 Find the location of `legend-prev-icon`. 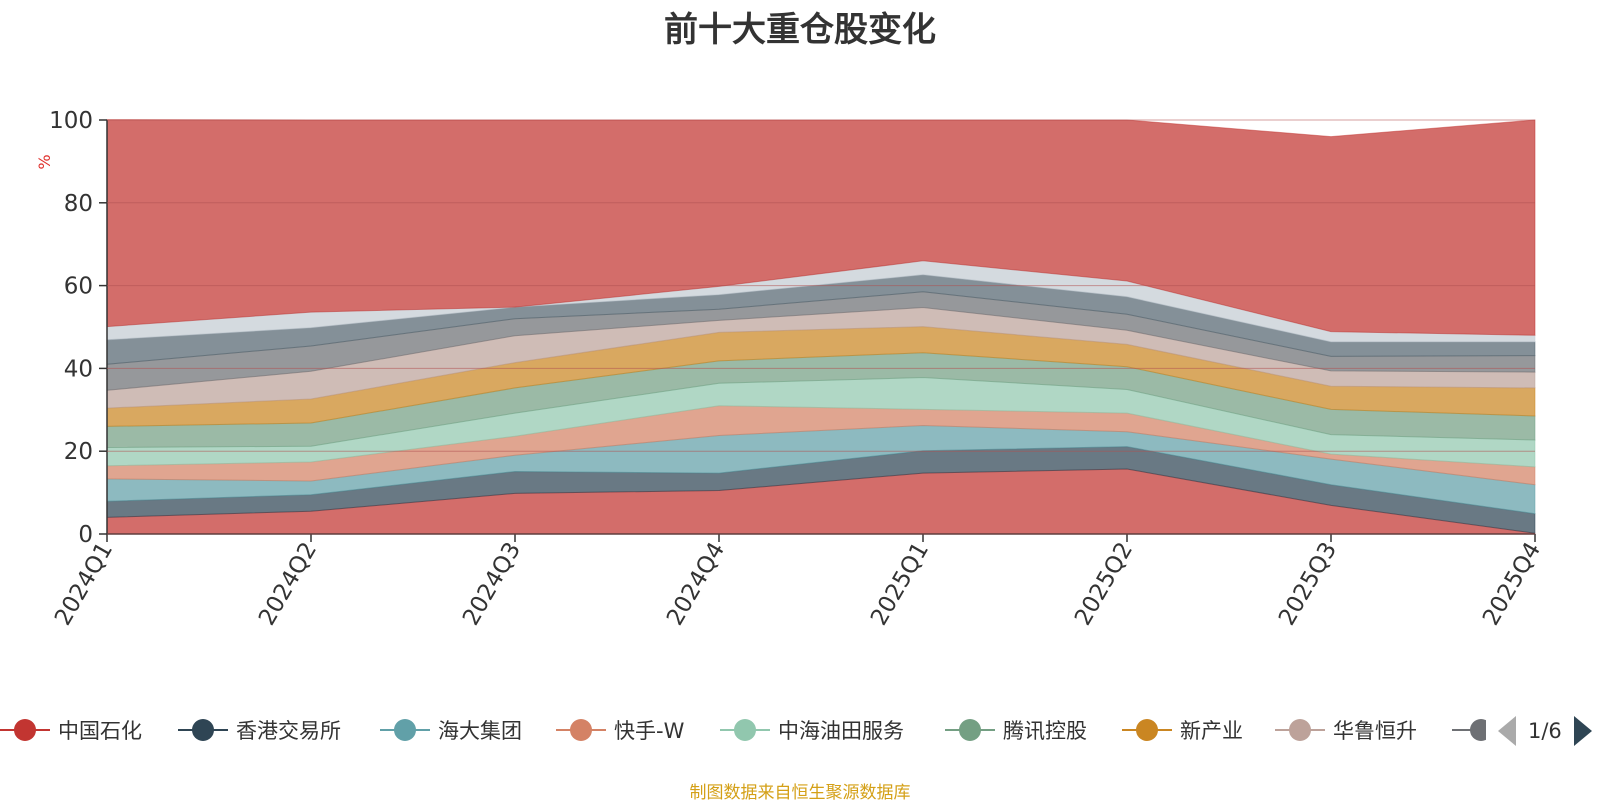

legend-prev-icon is located at coordinates (1507, 731).